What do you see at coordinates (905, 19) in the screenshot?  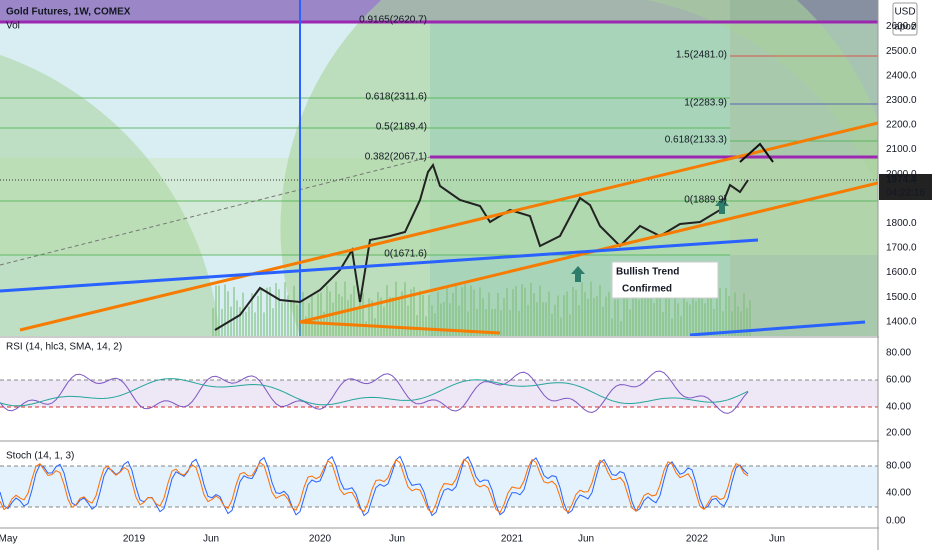 I see `currency-box` at bounding box center [905, 19].